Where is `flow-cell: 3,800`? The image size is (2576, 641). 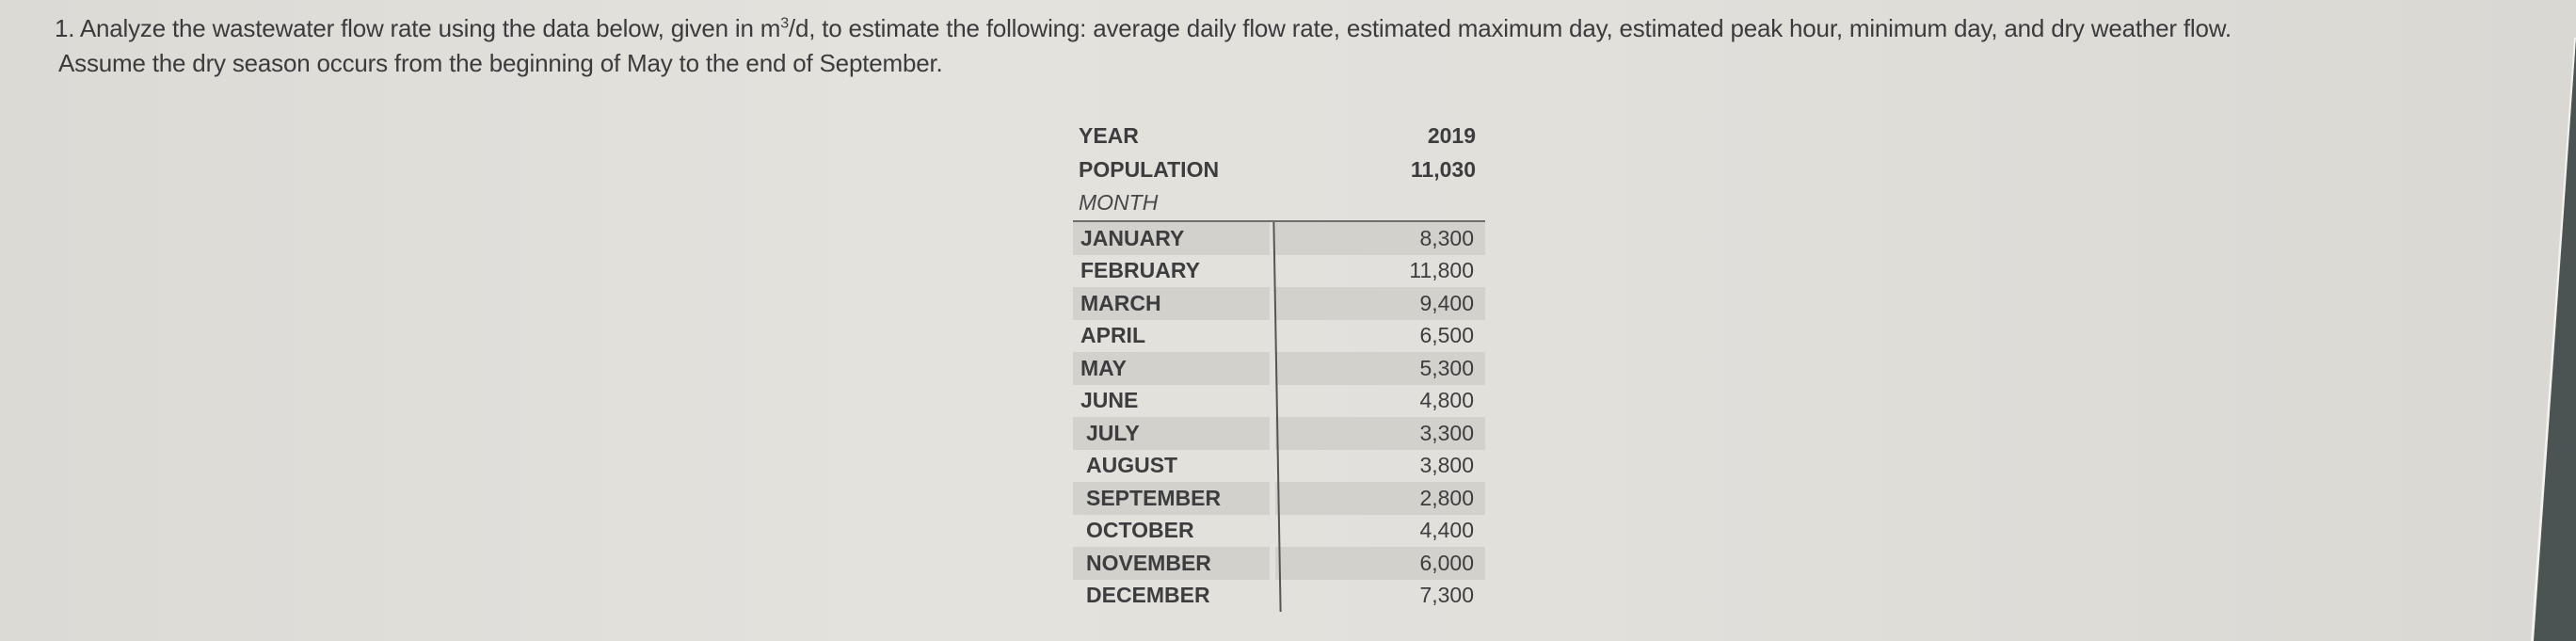 flow-cell: 3,800 is located at coordinates (1446, 465).